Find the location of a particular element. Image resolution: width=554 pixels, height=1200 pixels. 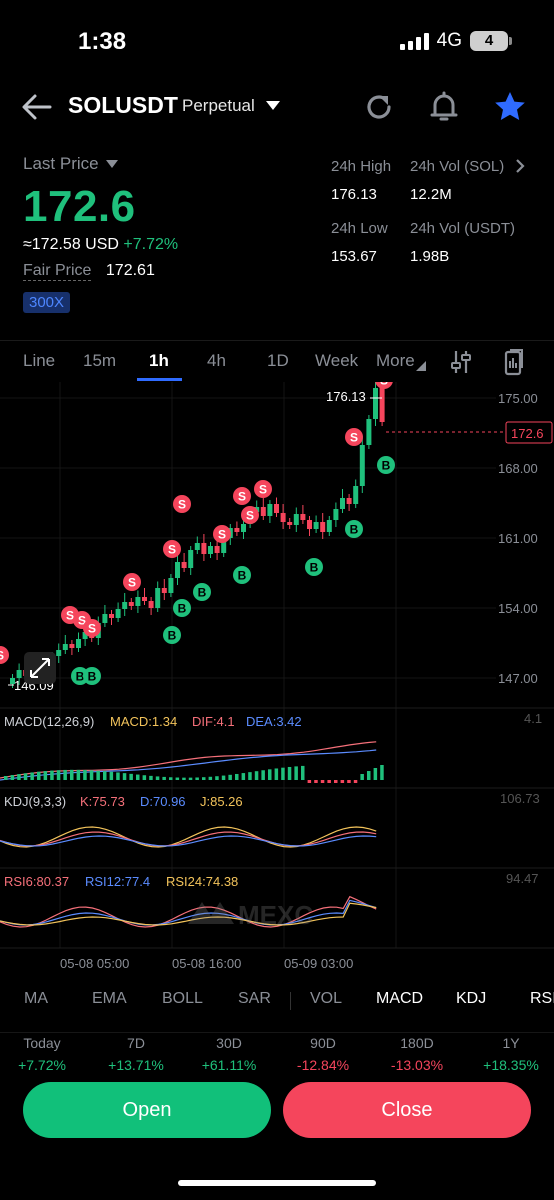

ind-vol: VOL is located at coordinates (326, 998).